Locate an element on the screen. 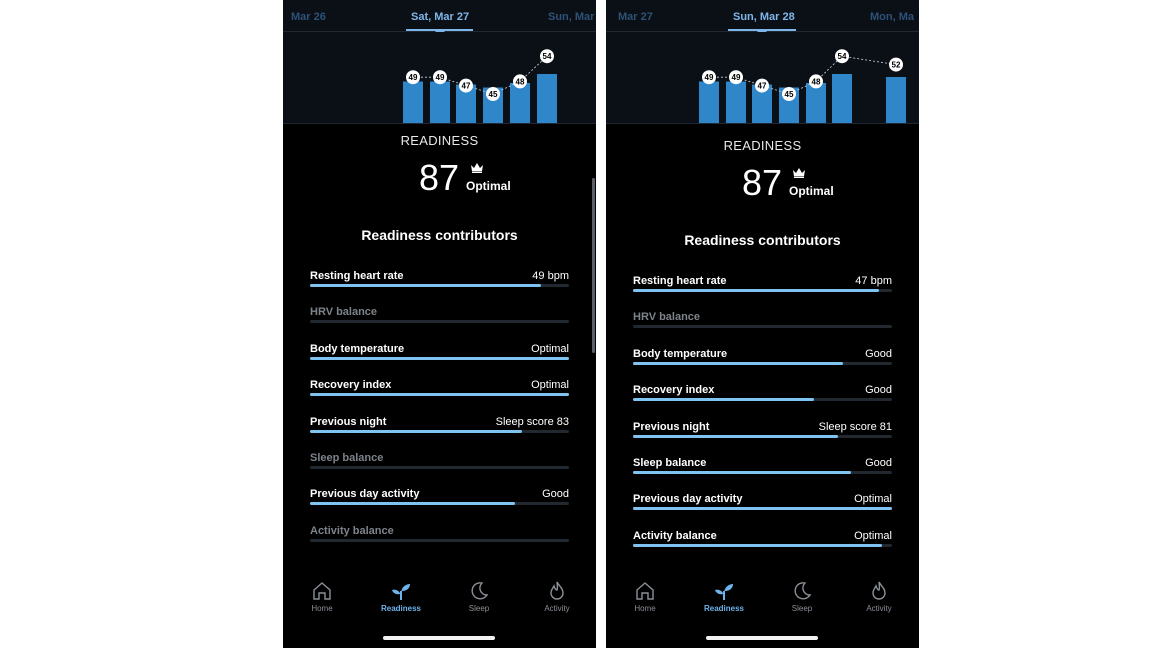 Image resolution: width=1152 pixels, height=648 pixels. contributor-row: Activity balance is located at coordinates (439, 537).